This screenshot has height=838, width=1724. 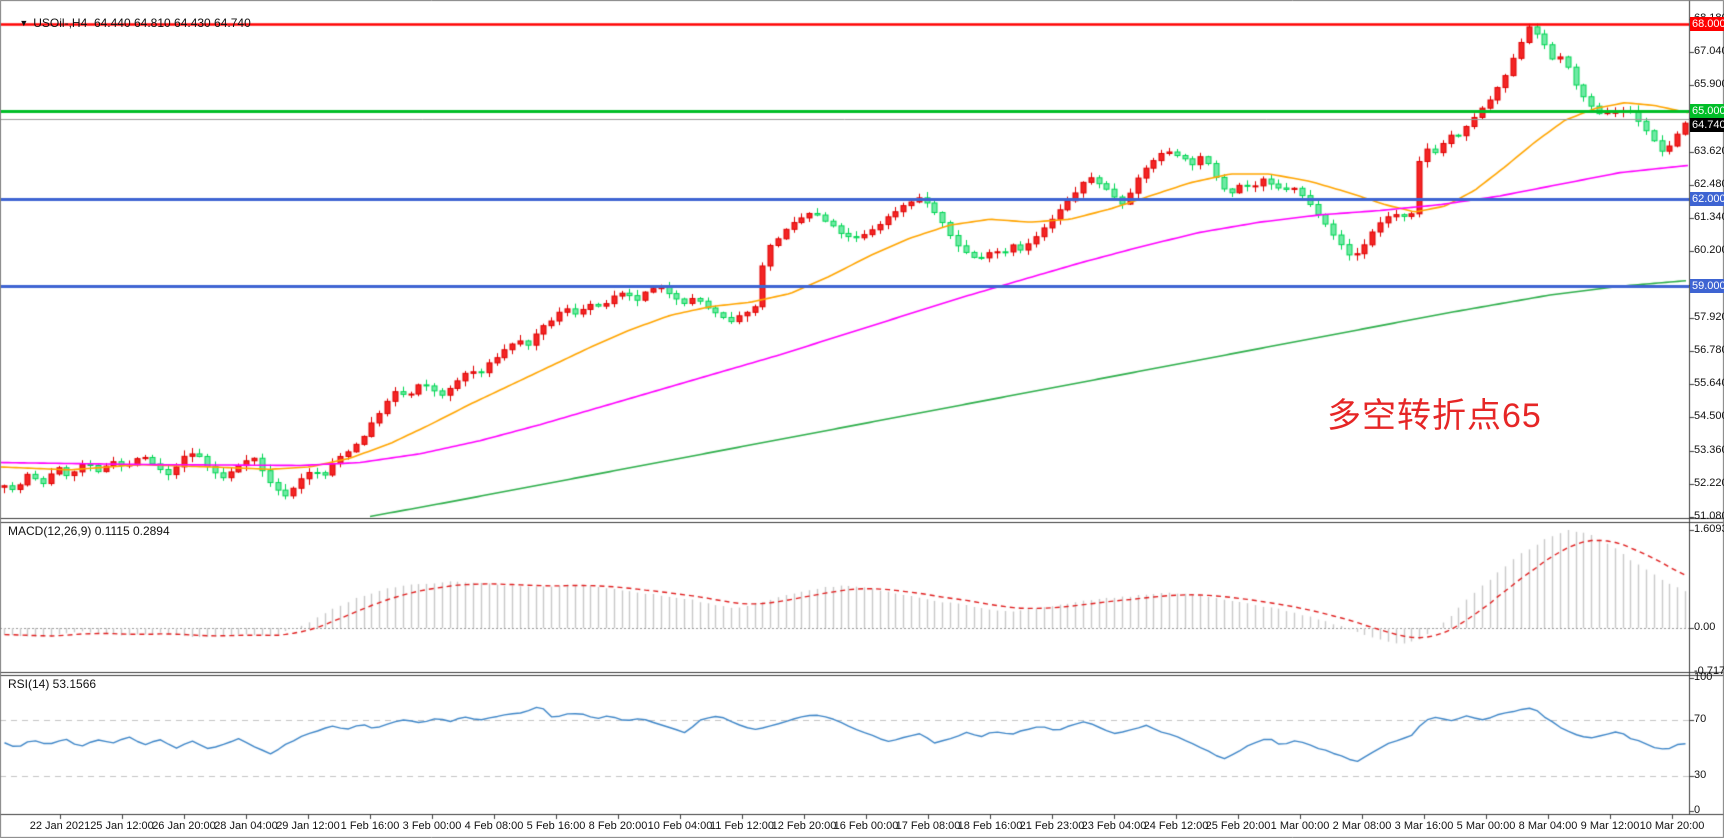 I want to click on rsi-tick-label: 100, so click(x=1703, y=677).